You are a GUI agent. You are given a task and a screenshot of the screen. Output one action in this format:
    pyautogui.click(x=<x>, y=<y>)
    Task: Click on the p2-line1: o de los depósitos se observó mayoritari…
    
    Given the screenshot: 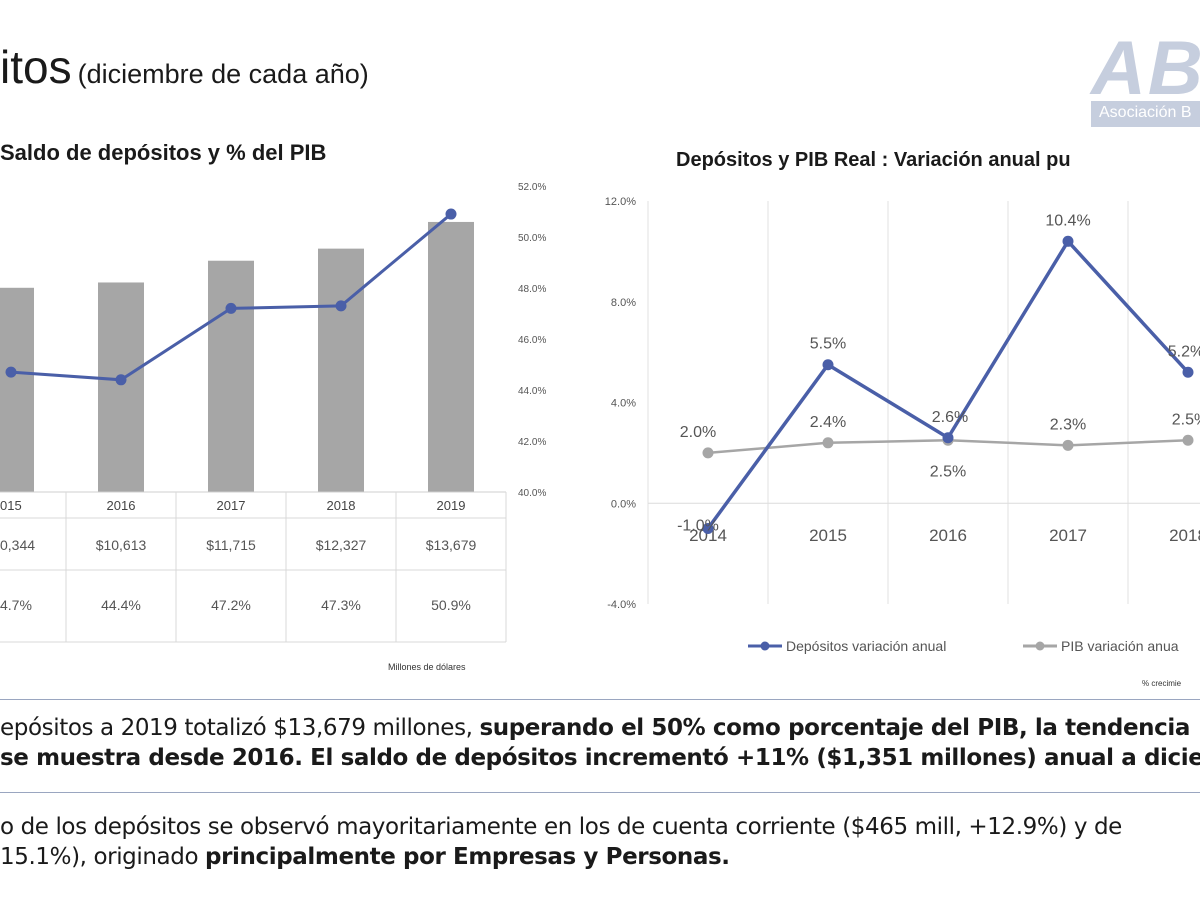 What is the action you would take?
    pyautogui.click(x=561, y=827)
    